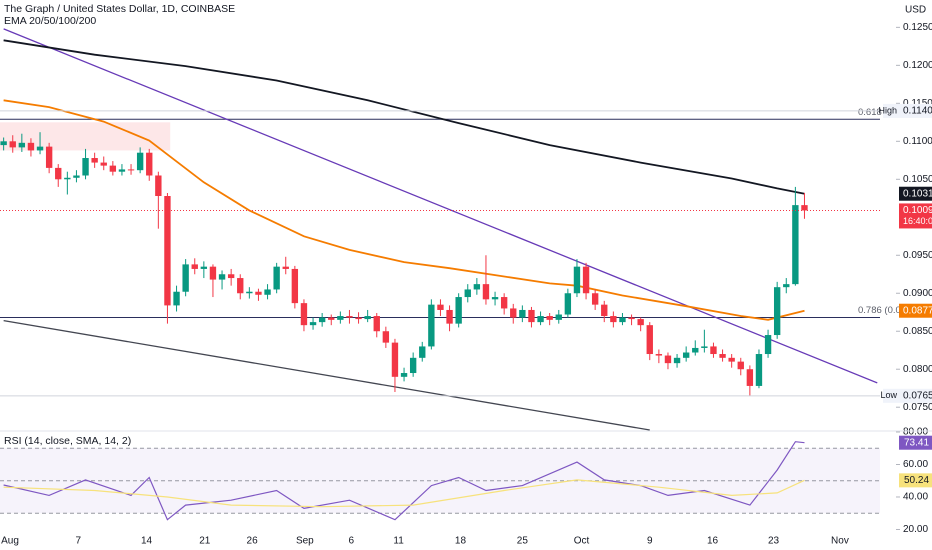 This screenshot has width=932, height=550. What do you see at coordinates (917, 293) in the screenshot?
I see `y-tick-label: 0.0900` at bounding box center [917, 293].